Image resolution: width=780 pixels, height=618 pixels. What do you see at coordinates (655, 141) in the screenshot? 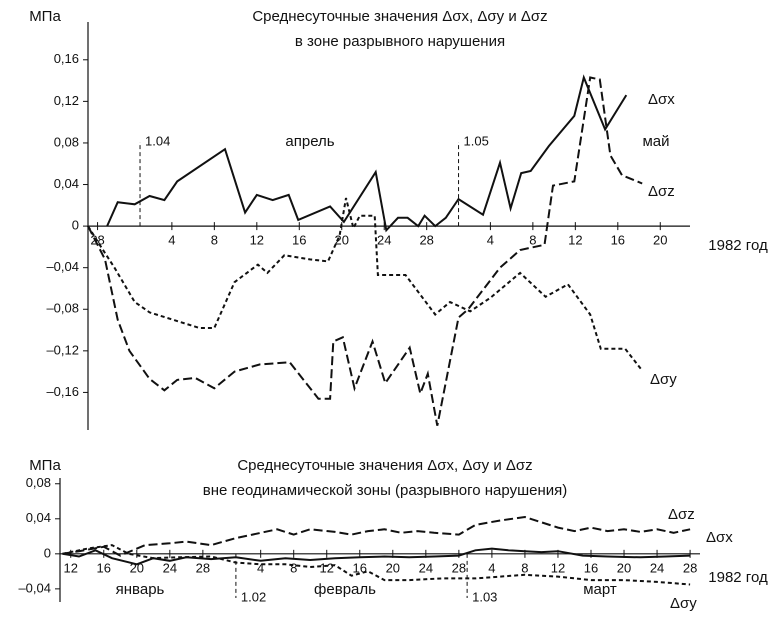
I see `month-label: май` at bounding box center [655, 141].